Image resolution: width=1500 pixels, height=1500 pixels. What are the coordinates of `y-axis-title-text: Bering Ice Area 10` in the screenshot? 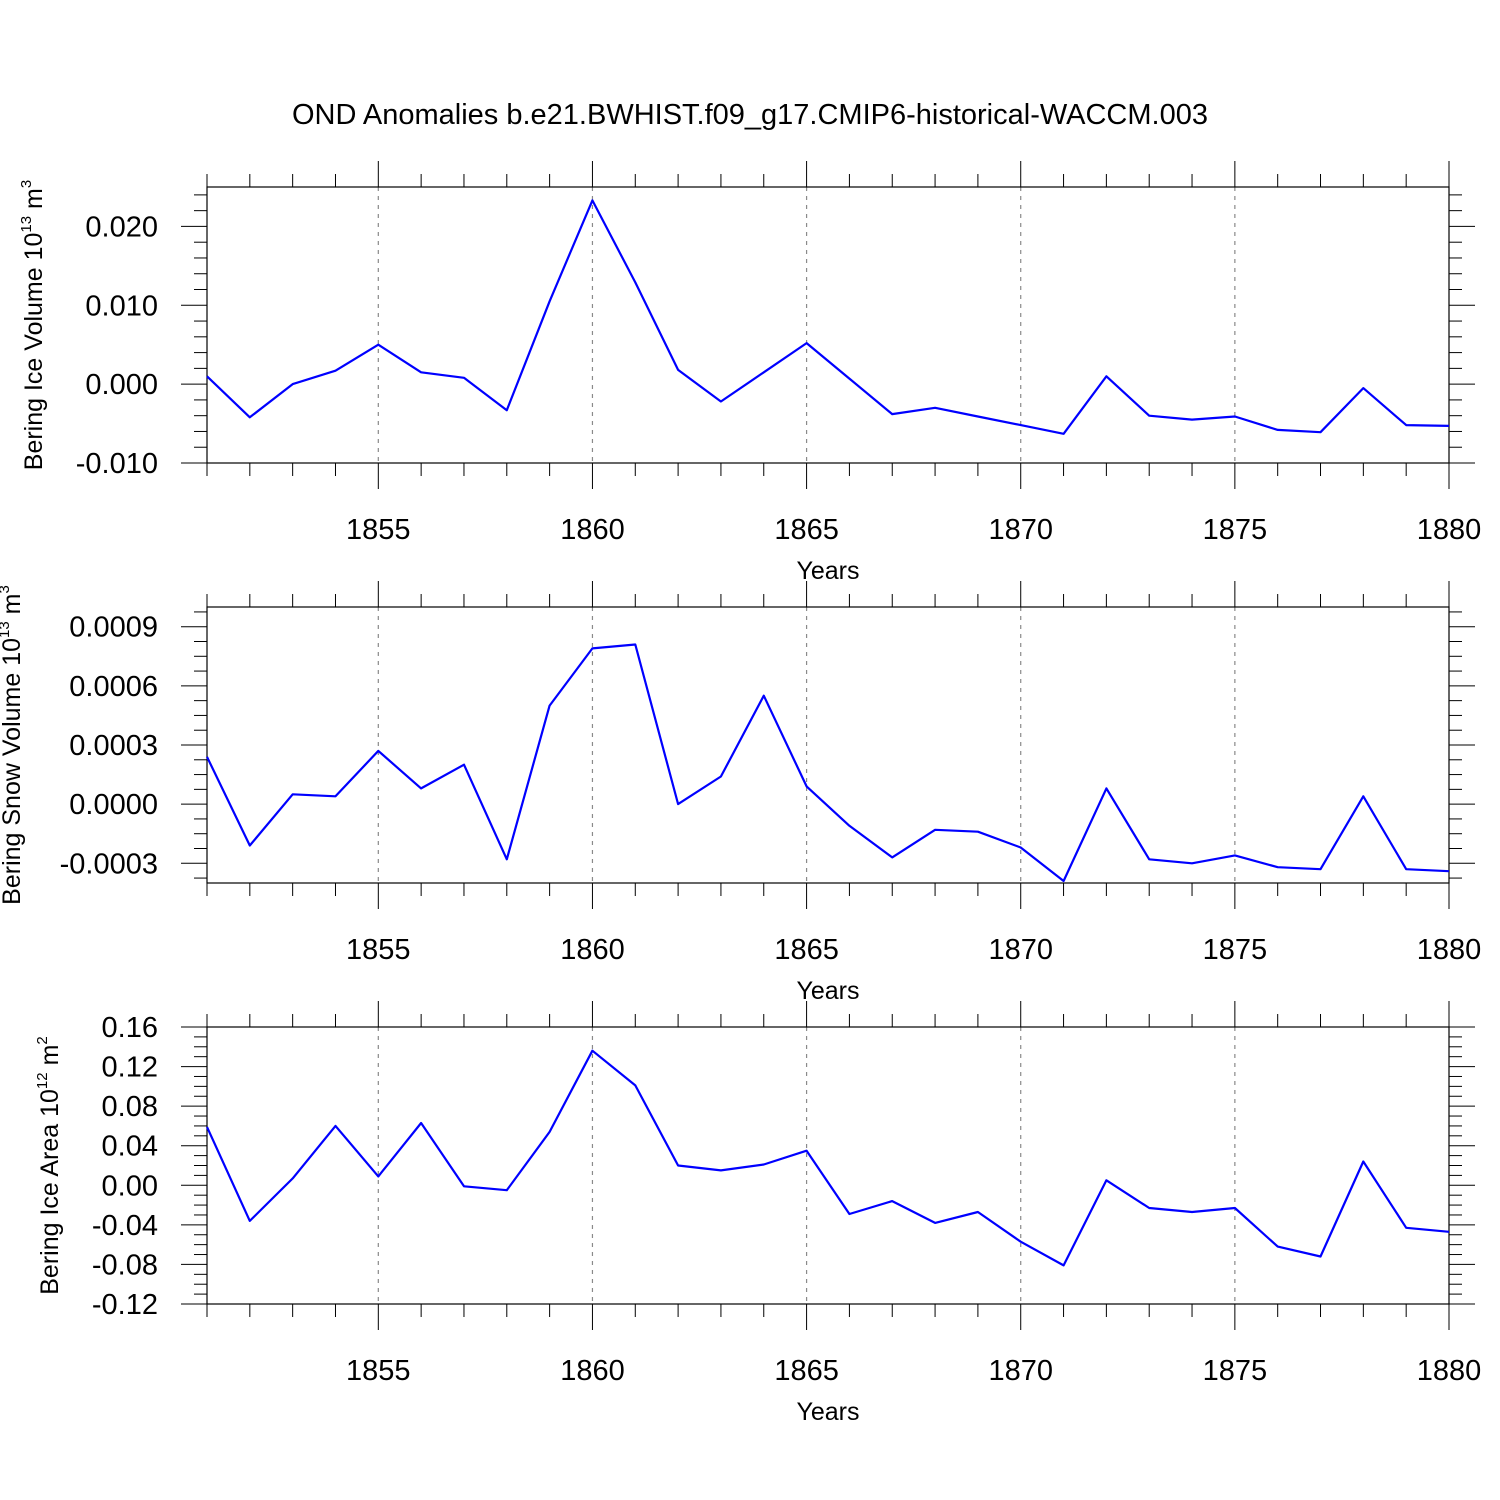 It's located at (50, 1192).